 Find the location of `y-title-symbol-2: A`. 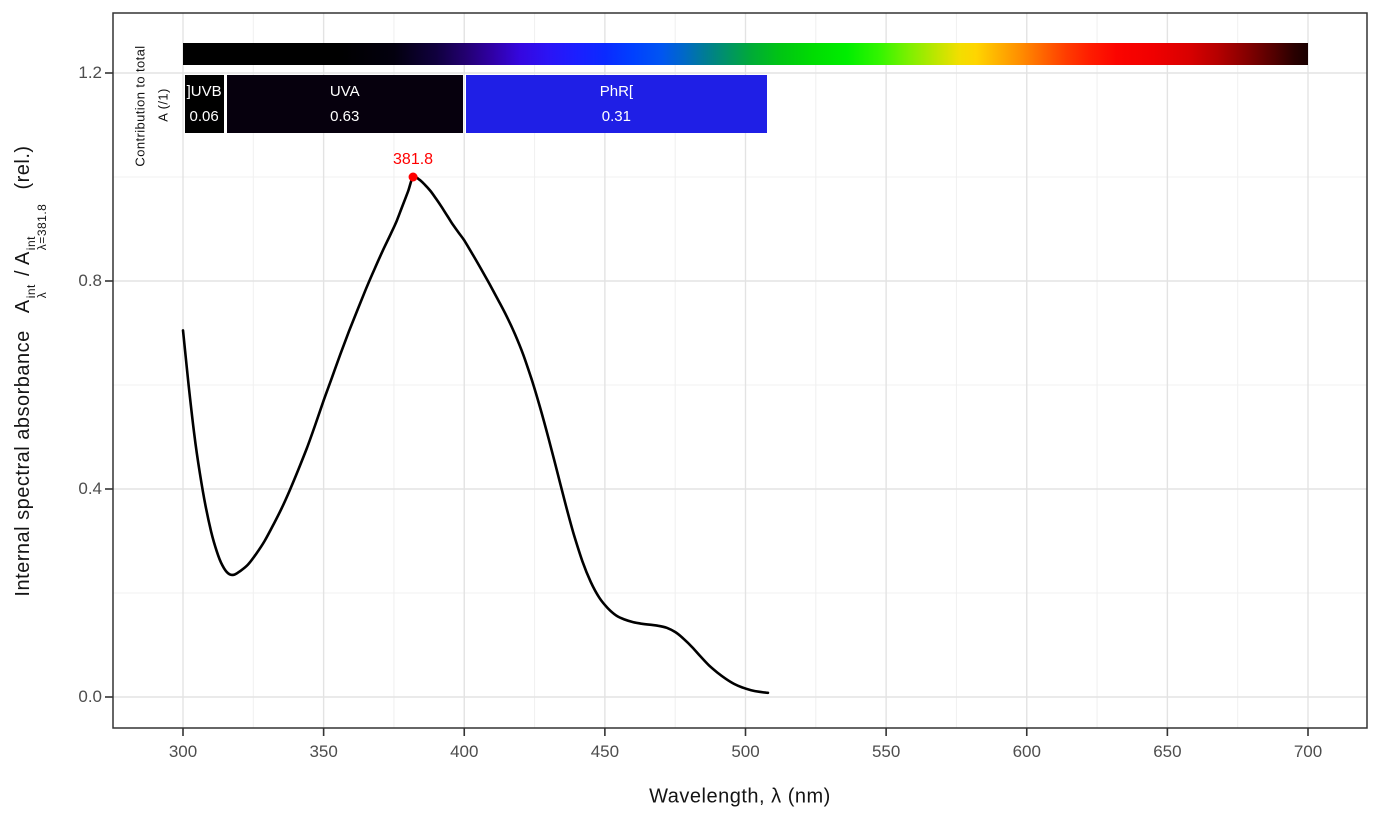

y-title-symbol-2: A is located at coordinates (23, 258).